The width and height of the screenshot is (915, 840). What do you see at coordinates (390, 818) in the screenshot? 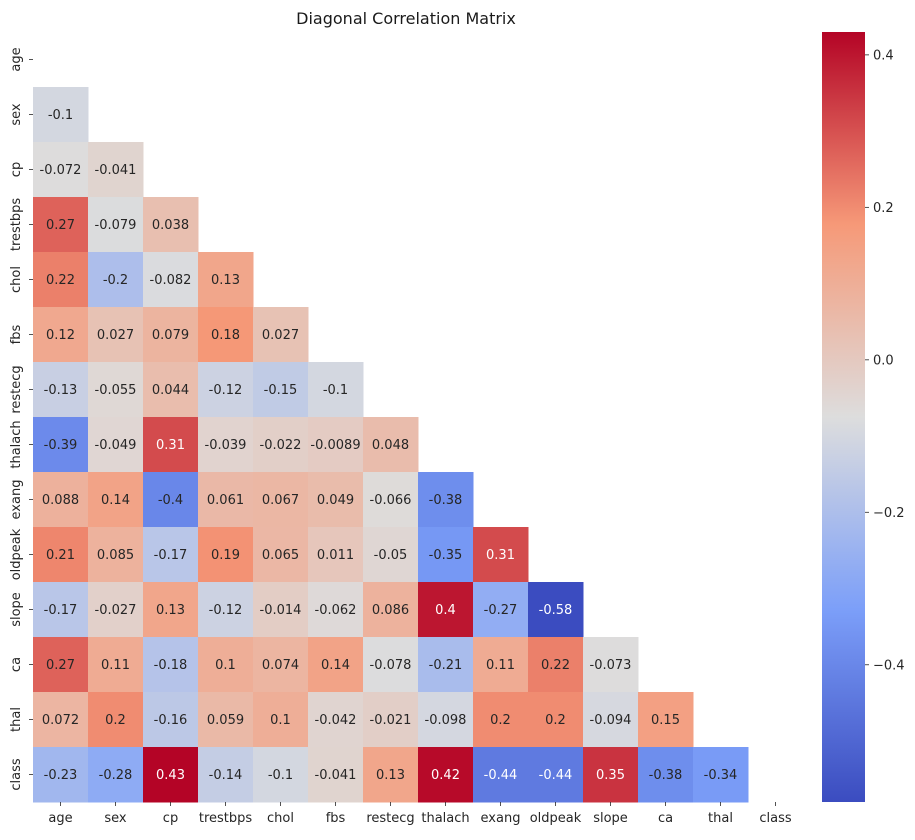
I see `x-tick-label-restecg: restecg` at bounding box center [390, 818].